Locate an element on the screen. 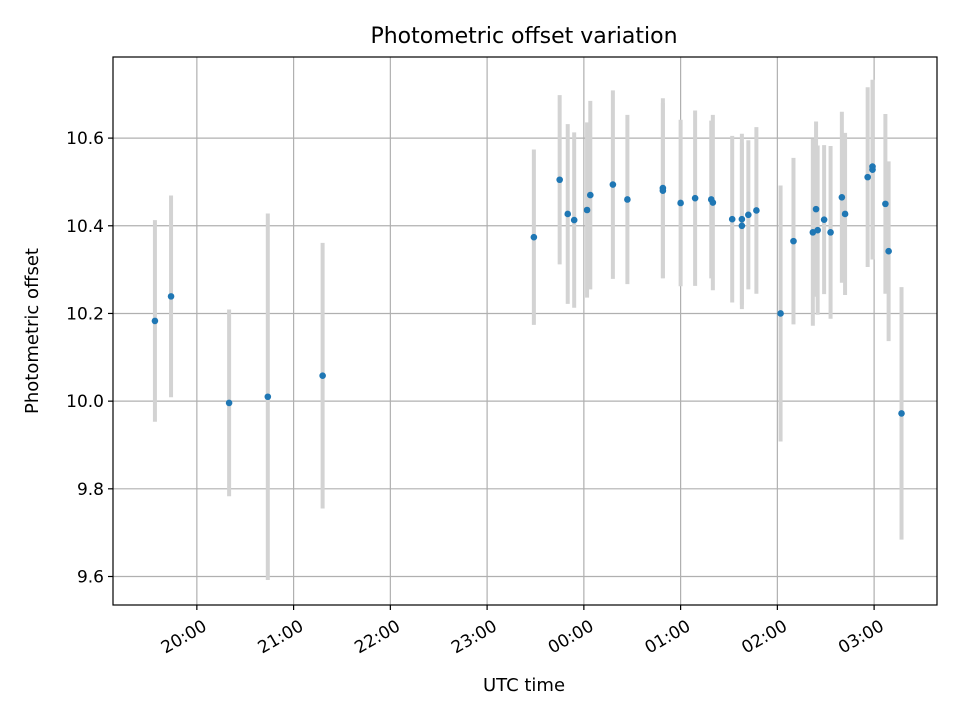 Image resolution: width=960 pixels, height=720 pixels. y-tick-label: 9.8 is located at coordinates (90, 490).